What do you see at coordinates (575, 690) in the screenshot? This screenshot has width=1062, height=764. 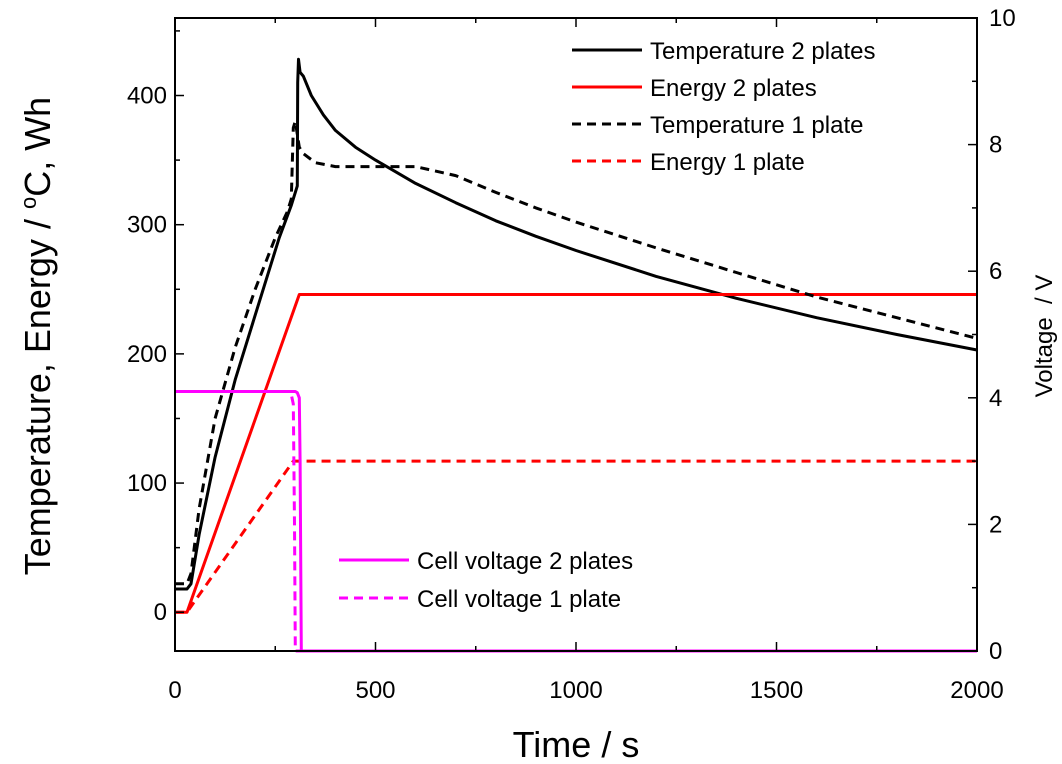 I see `x-tick-label: 1000` at bounding box center [575, 690].